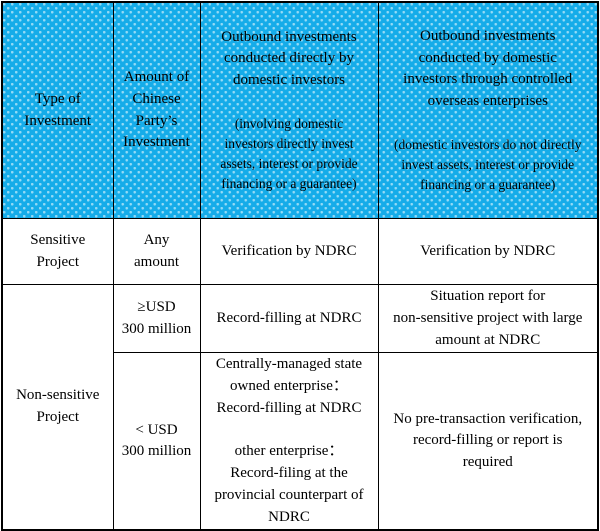 The width and height of the screenshot is (600, 531). What do you see at coordinates (57, 110) in the screenshot?
I see `header-cell-type-of-investment: Type of Investment` at bounding box center [57, 110].